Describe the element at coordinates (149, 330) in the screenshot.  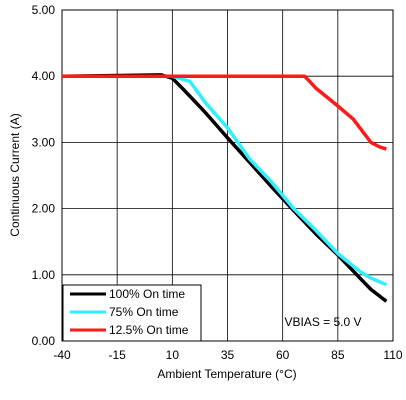
I see `legend-label-12-5: 12.5% On time` at that location.